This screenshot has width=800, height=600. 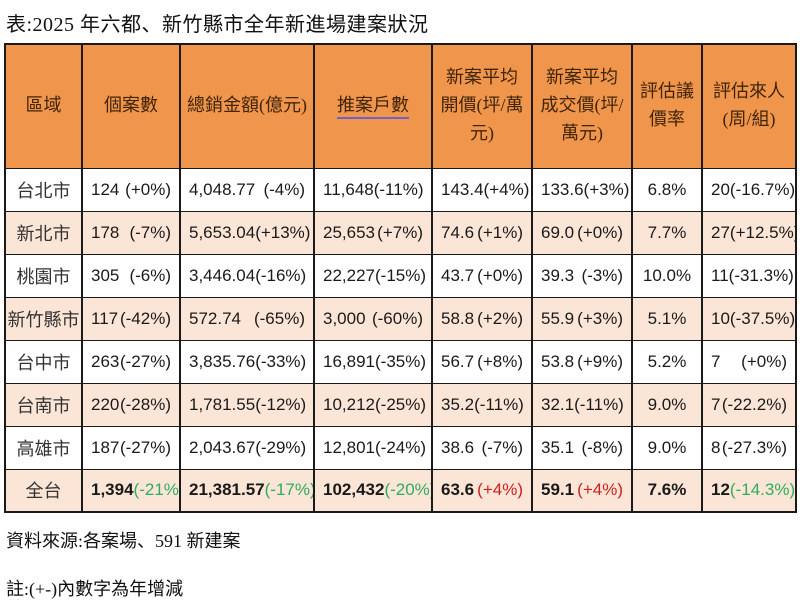 I want to click on case-count-cell: 220 (-28%), so click(x=131, y=404).